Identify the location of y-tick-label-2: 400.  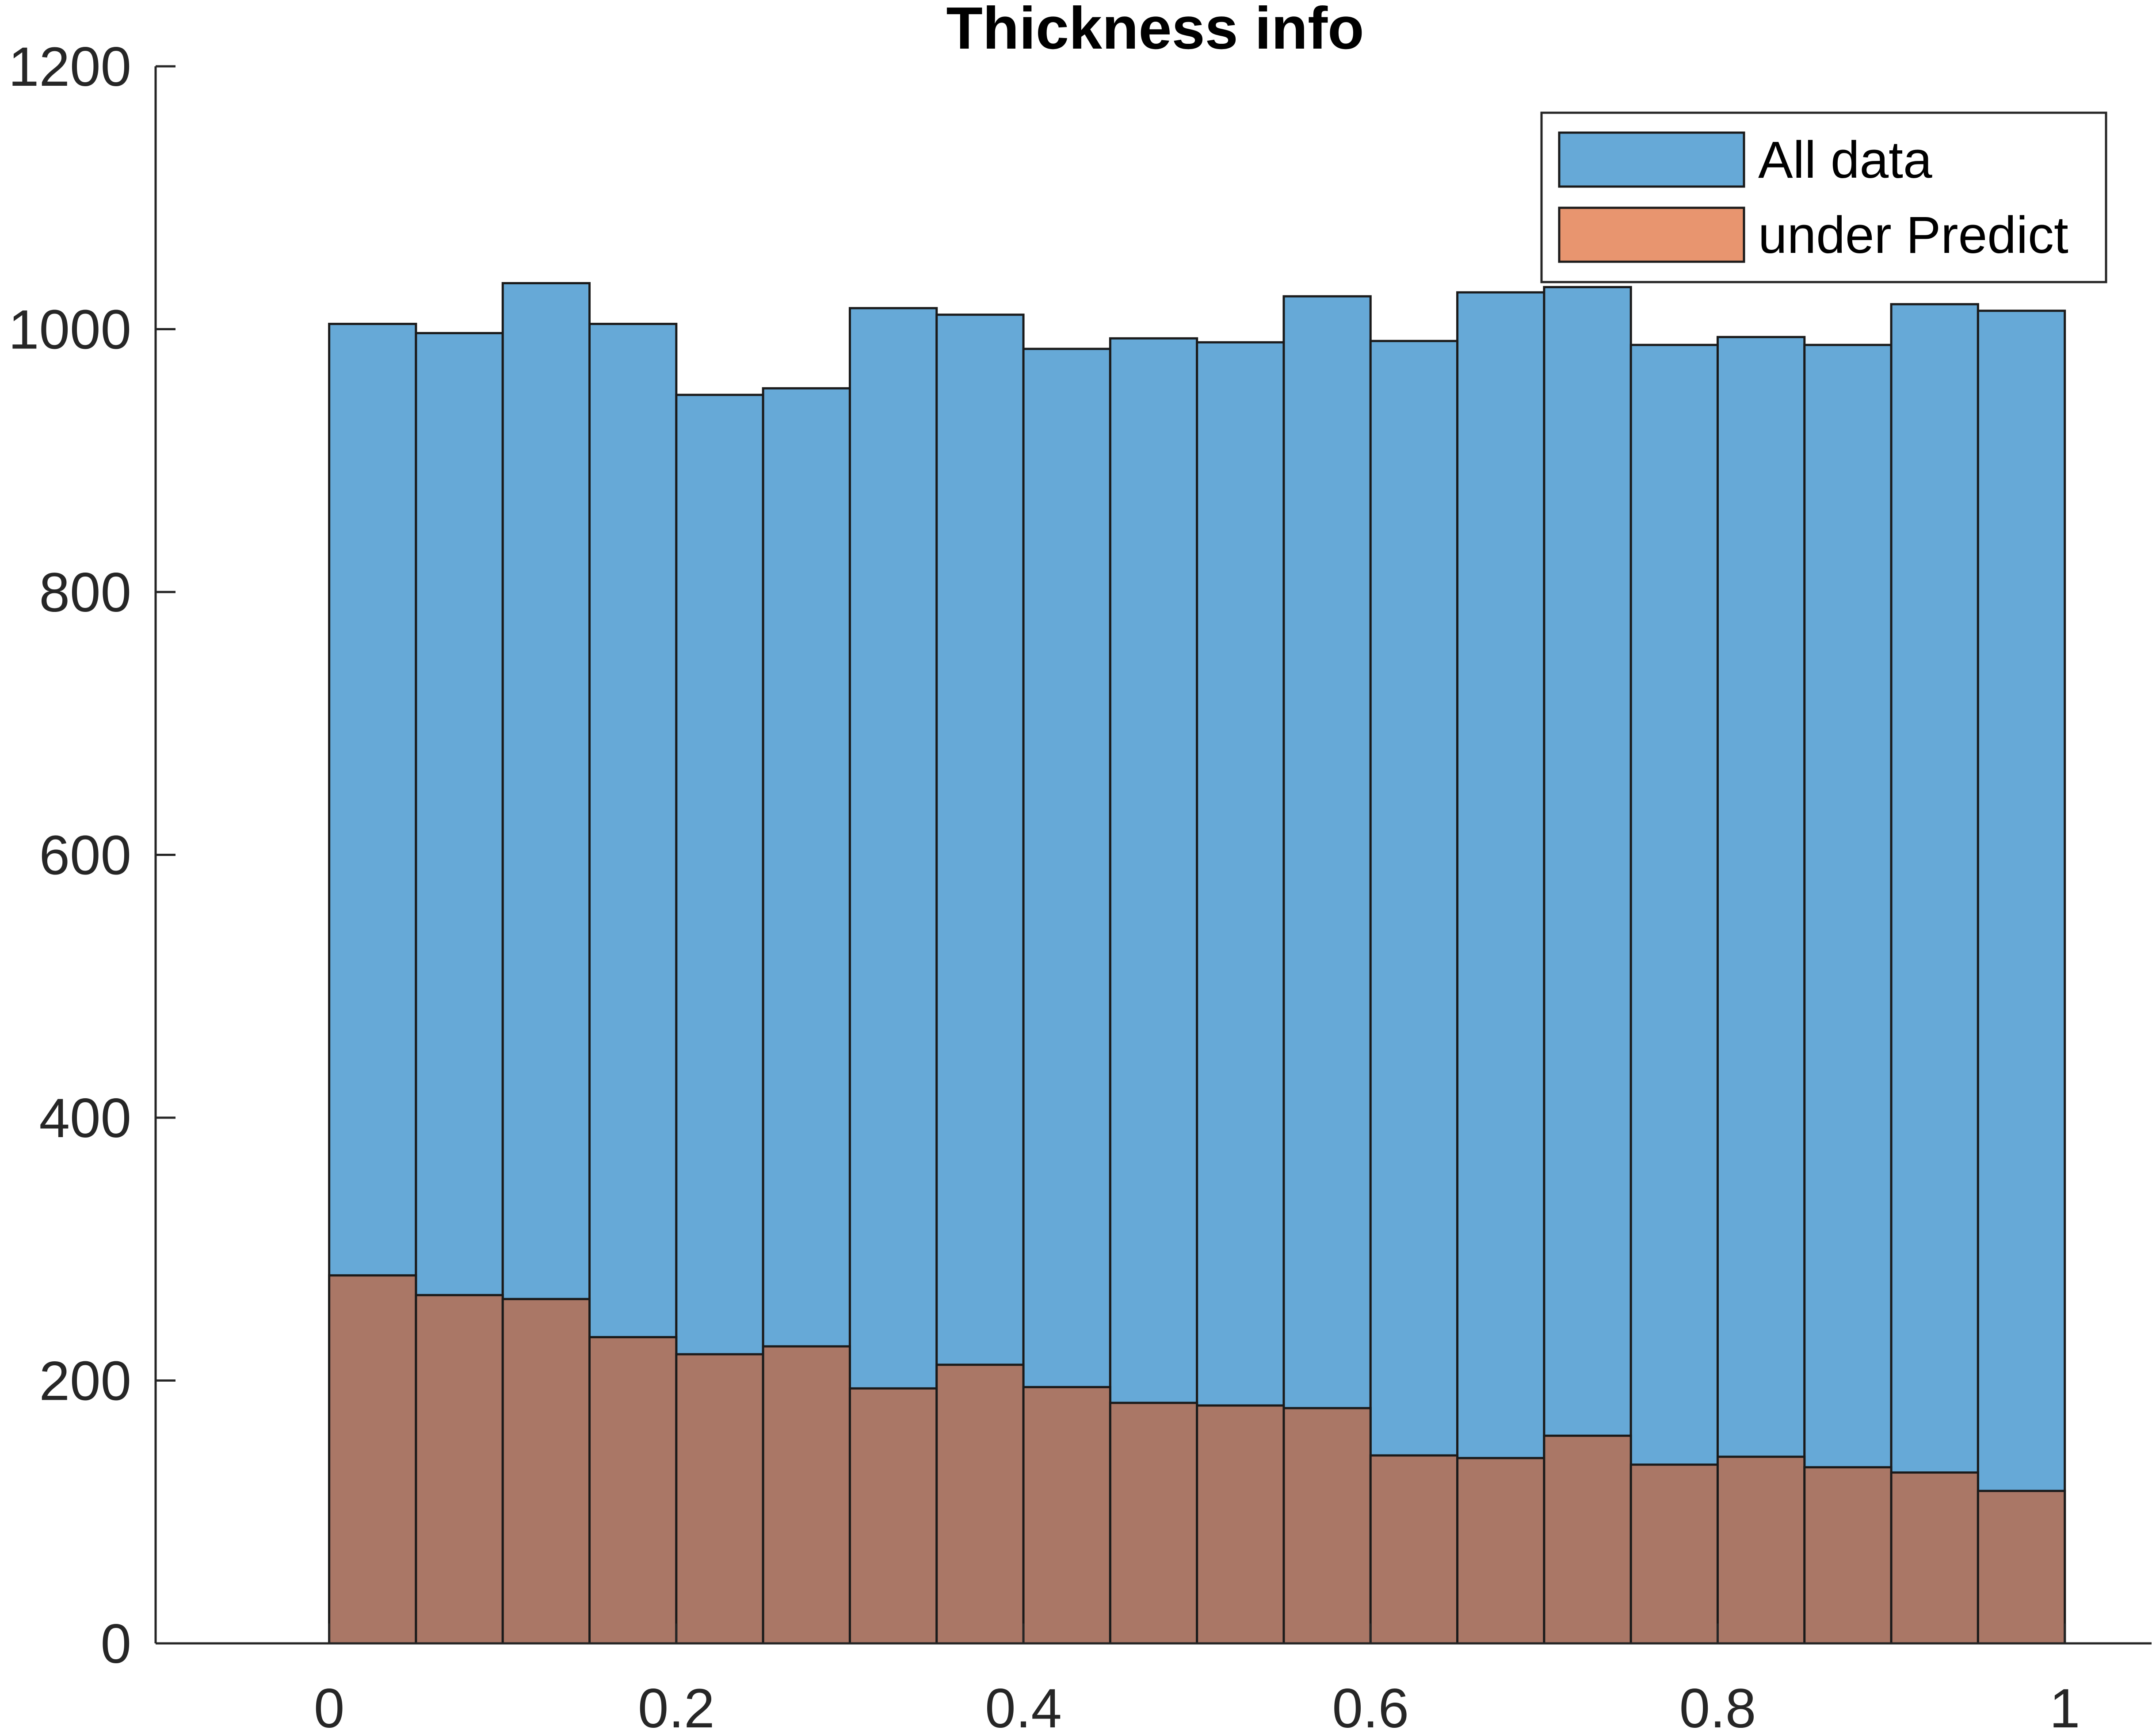
(85, 1118).